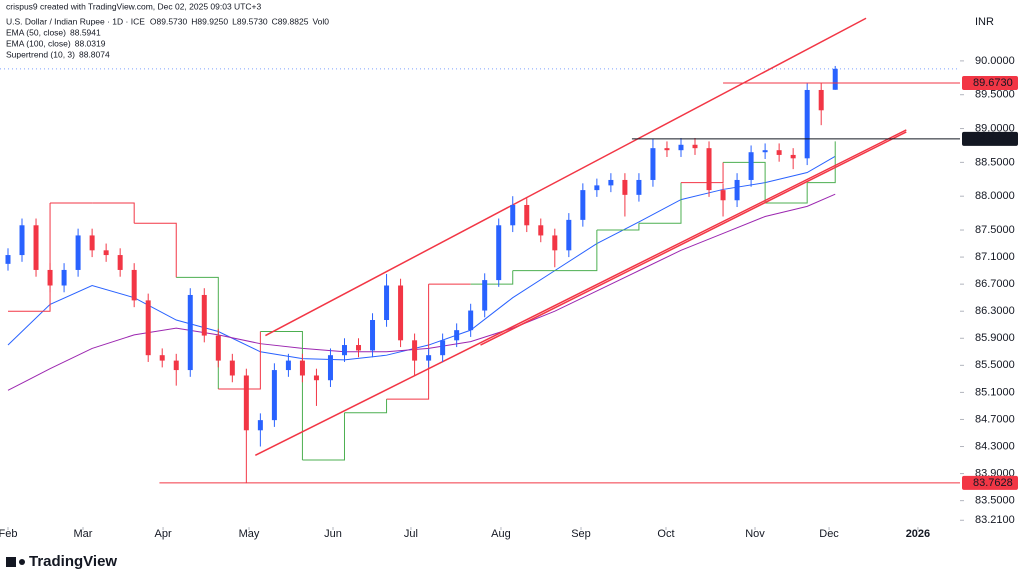 The height and width of the screenshot is (579, 1024). I want to click on legend-name: EMA (50, close), so click(36, 32).